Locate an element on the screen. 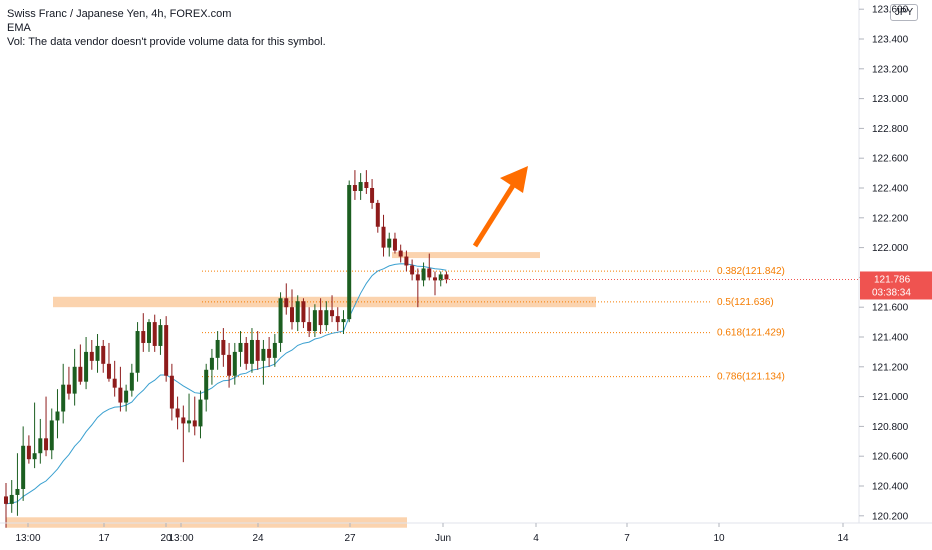 Image resolution: width=932 pixels, height=550 pixels. price-tick-label: 121.400 is located at coordinates (890, 338).